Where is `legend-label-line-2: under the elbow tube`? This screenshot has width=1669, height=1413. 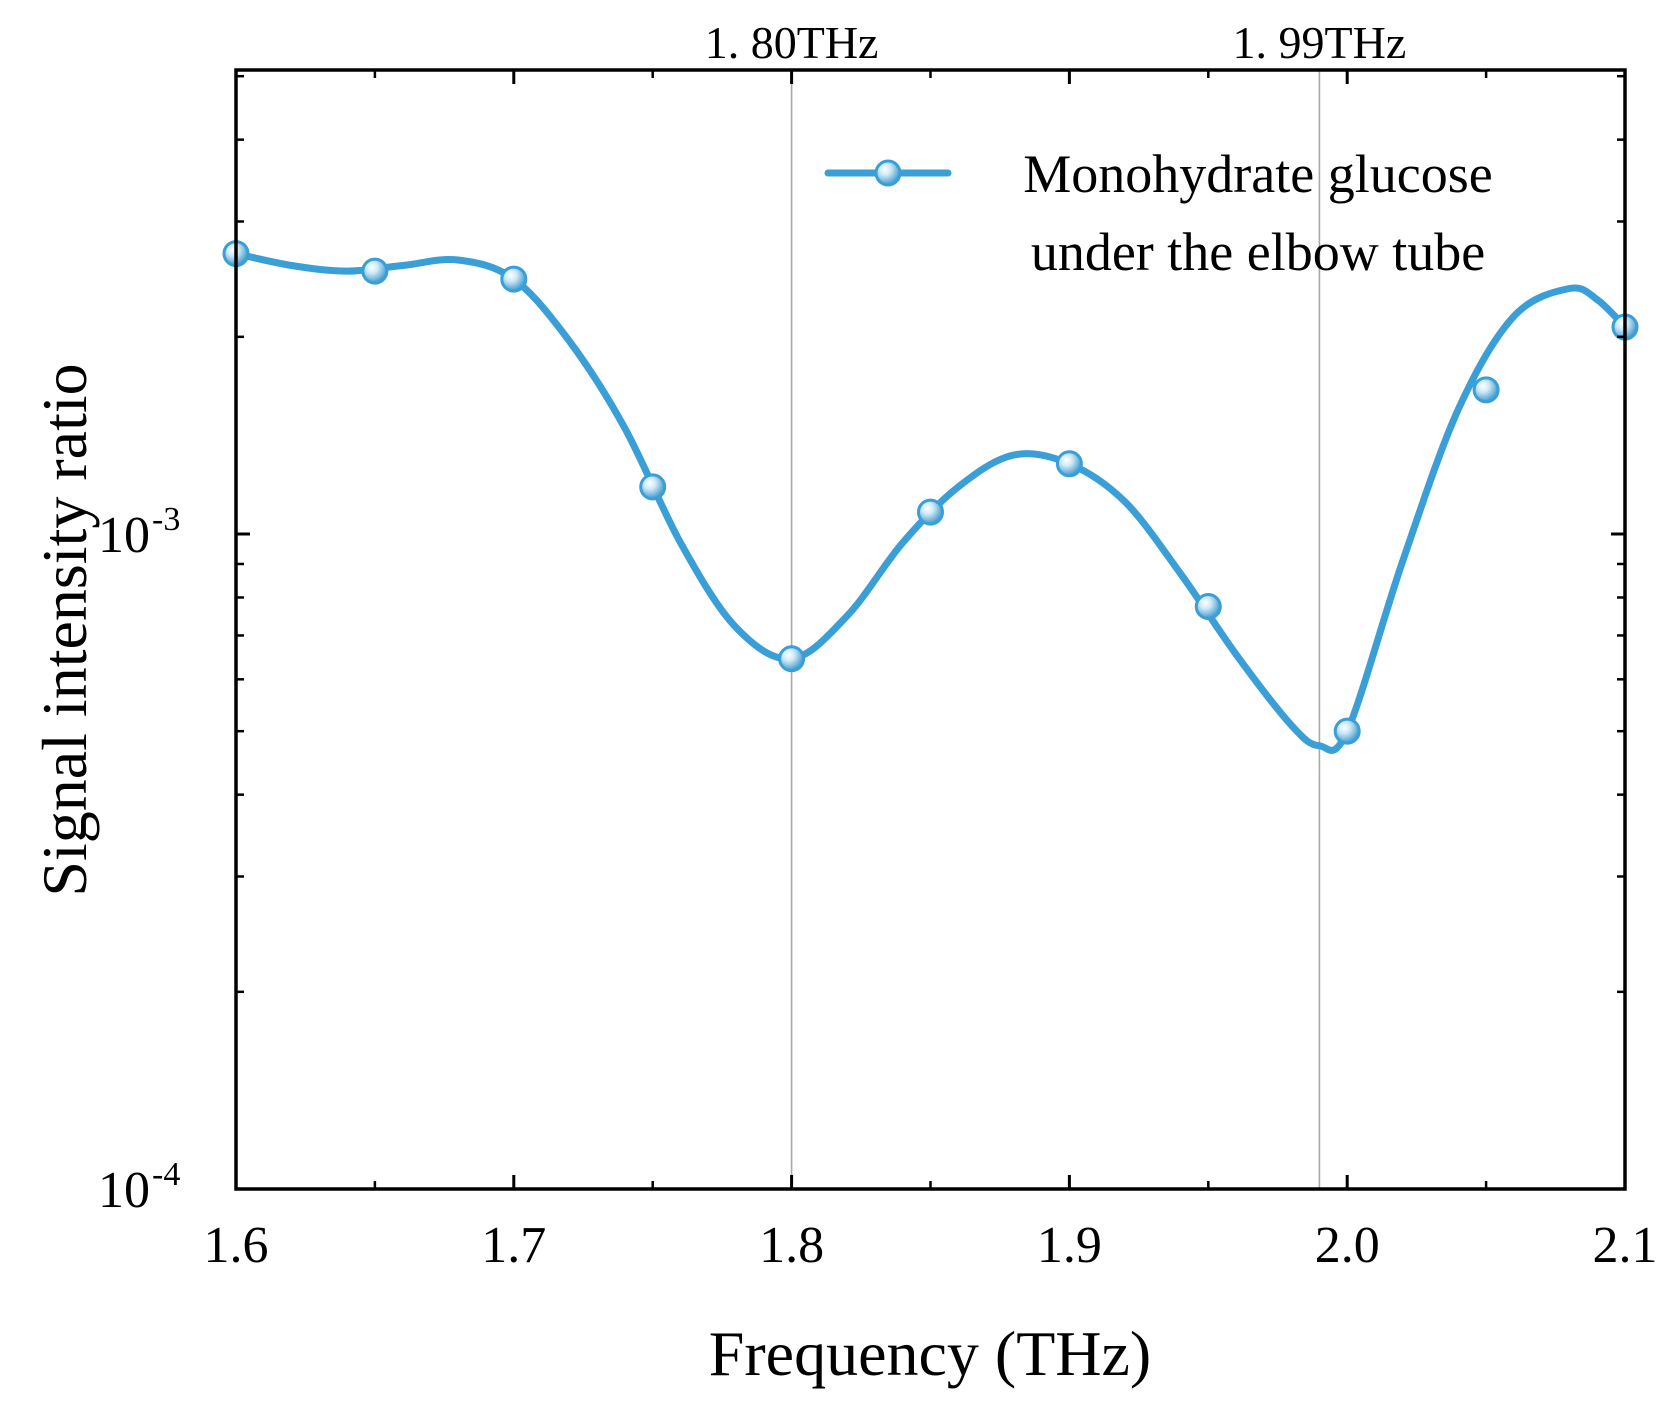 legend-label-line-2: under the elbow tube is located at coordinates (1258, 252).